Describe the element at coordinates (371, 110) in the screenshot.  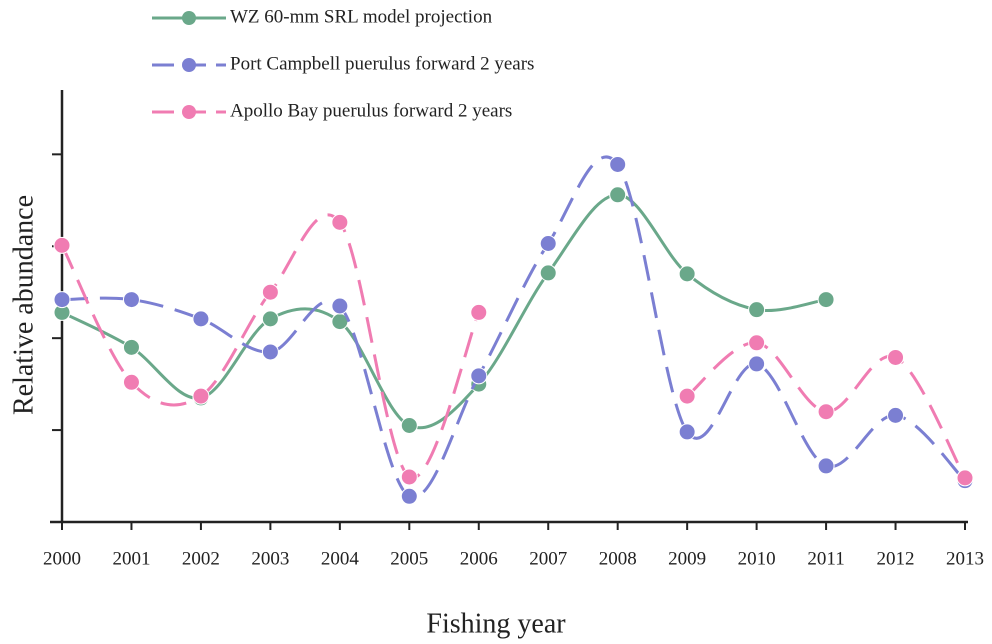
I see `legend-label: Apollo Bay puerulus forward 2 years` at that location.